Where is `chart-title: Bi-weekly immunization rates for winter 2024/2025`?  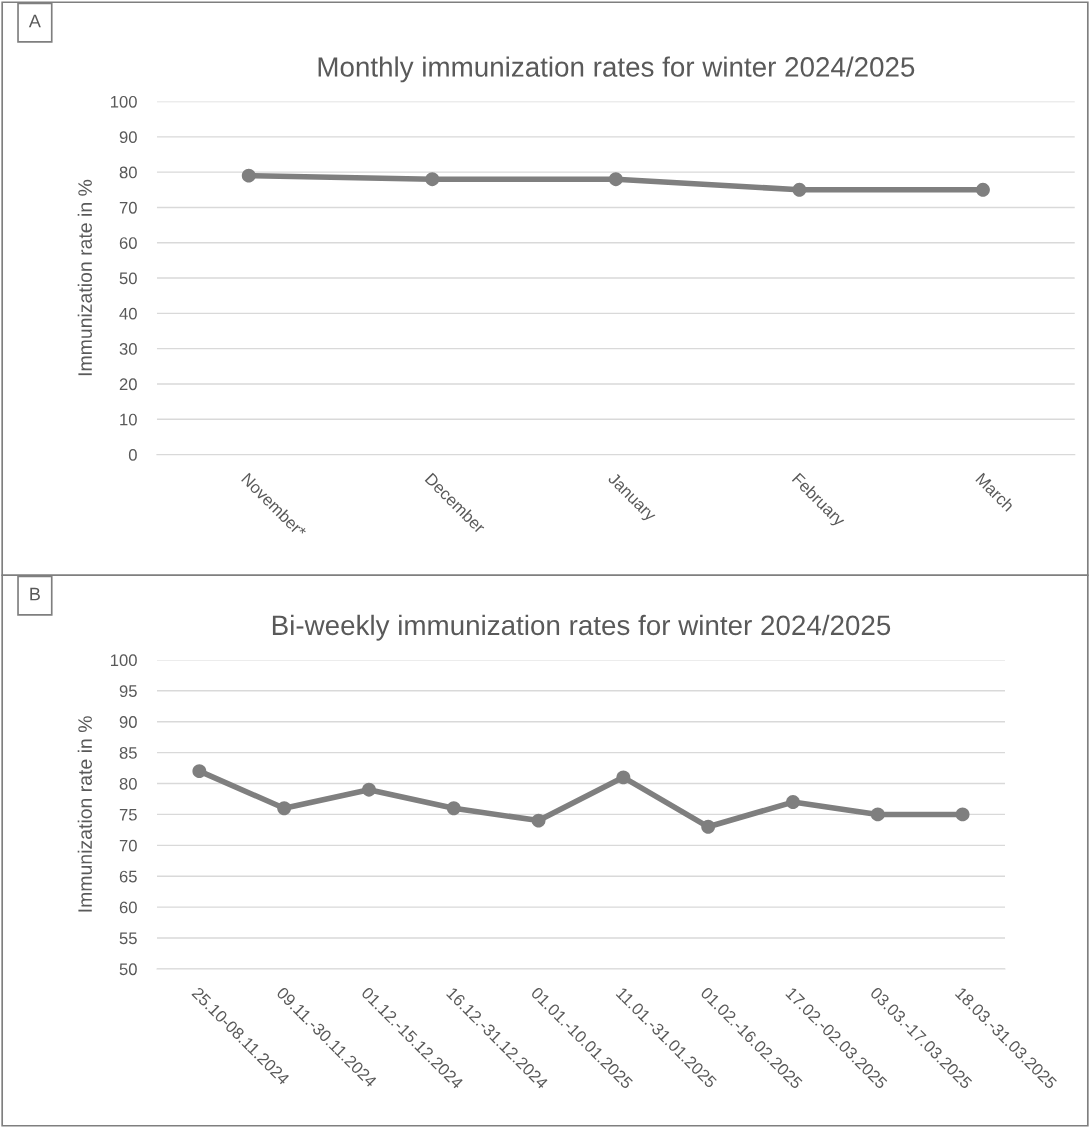 chart-title: Bi-weekly immunization rates for winter 2024/2025 is located at coordinates (581, 627).